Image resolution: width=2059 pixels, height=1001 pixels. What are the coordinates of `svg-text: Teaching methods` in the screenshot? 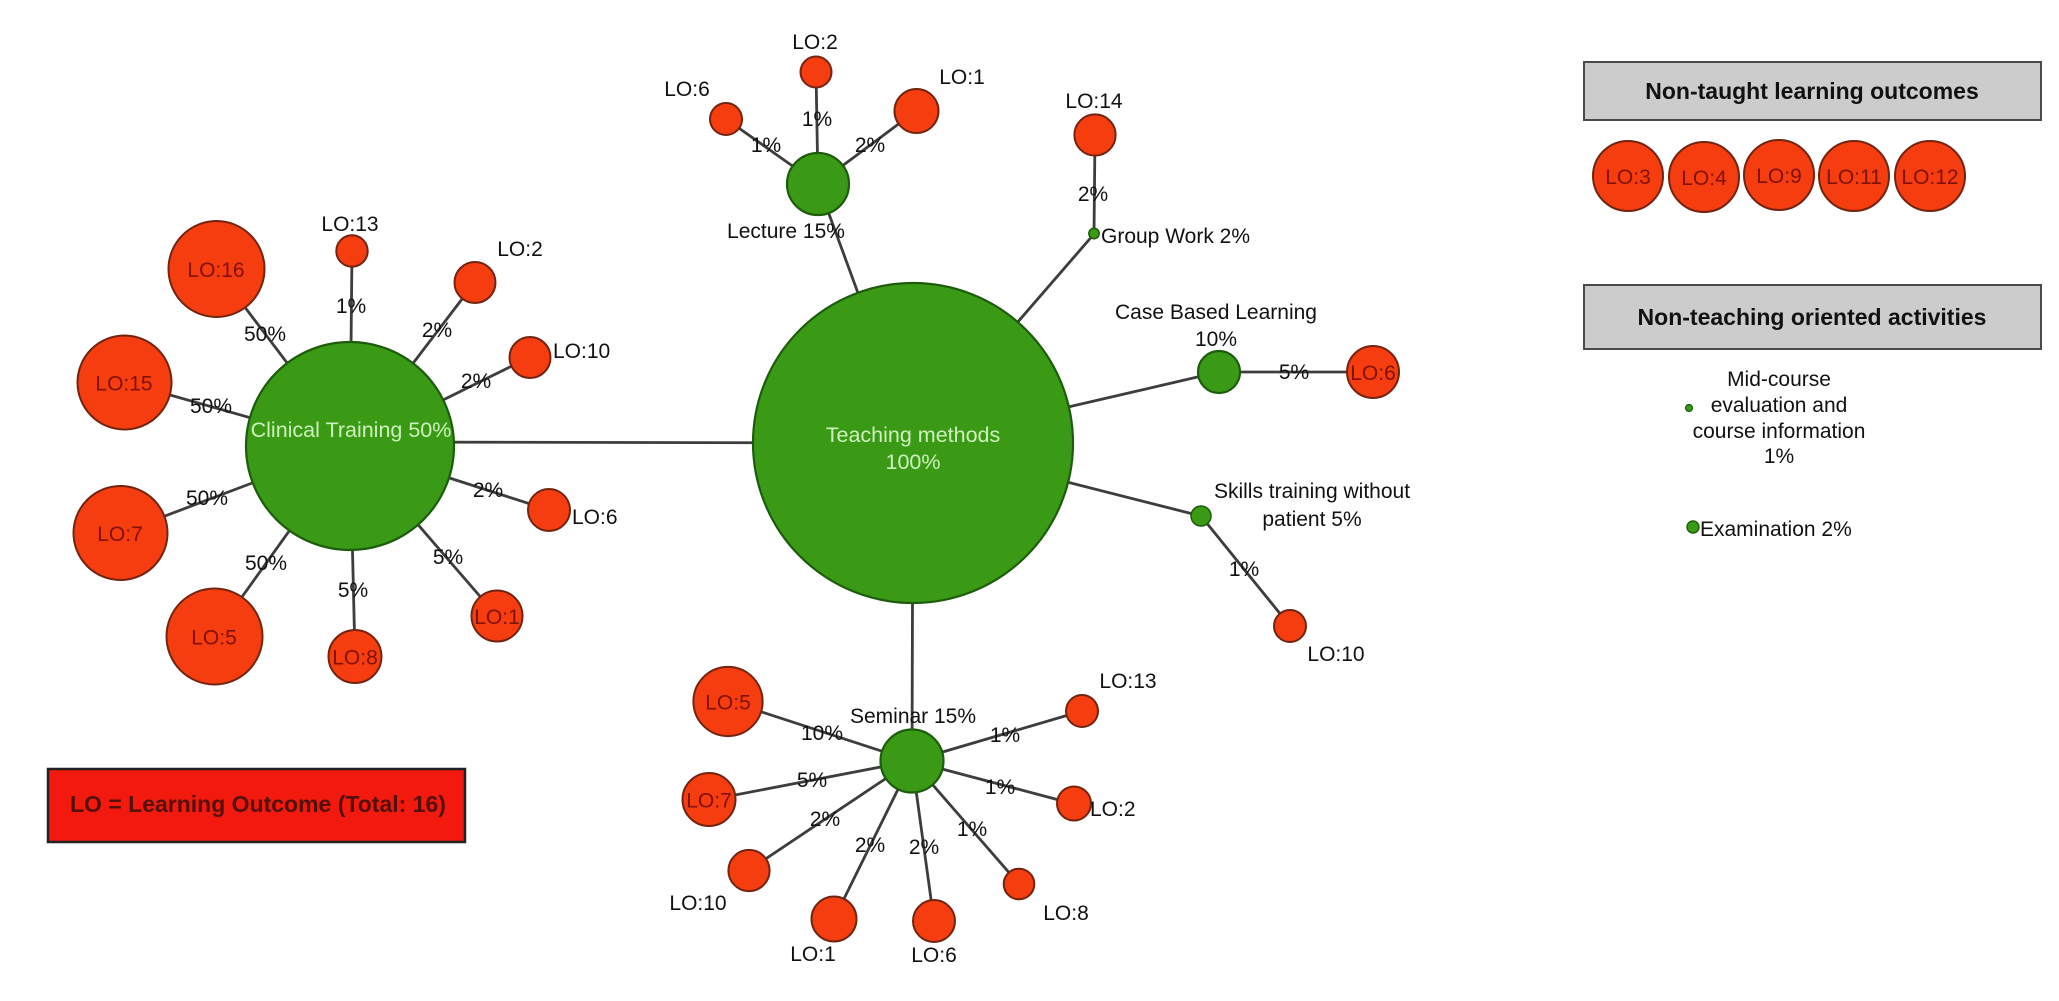 It's located at (913, 435).